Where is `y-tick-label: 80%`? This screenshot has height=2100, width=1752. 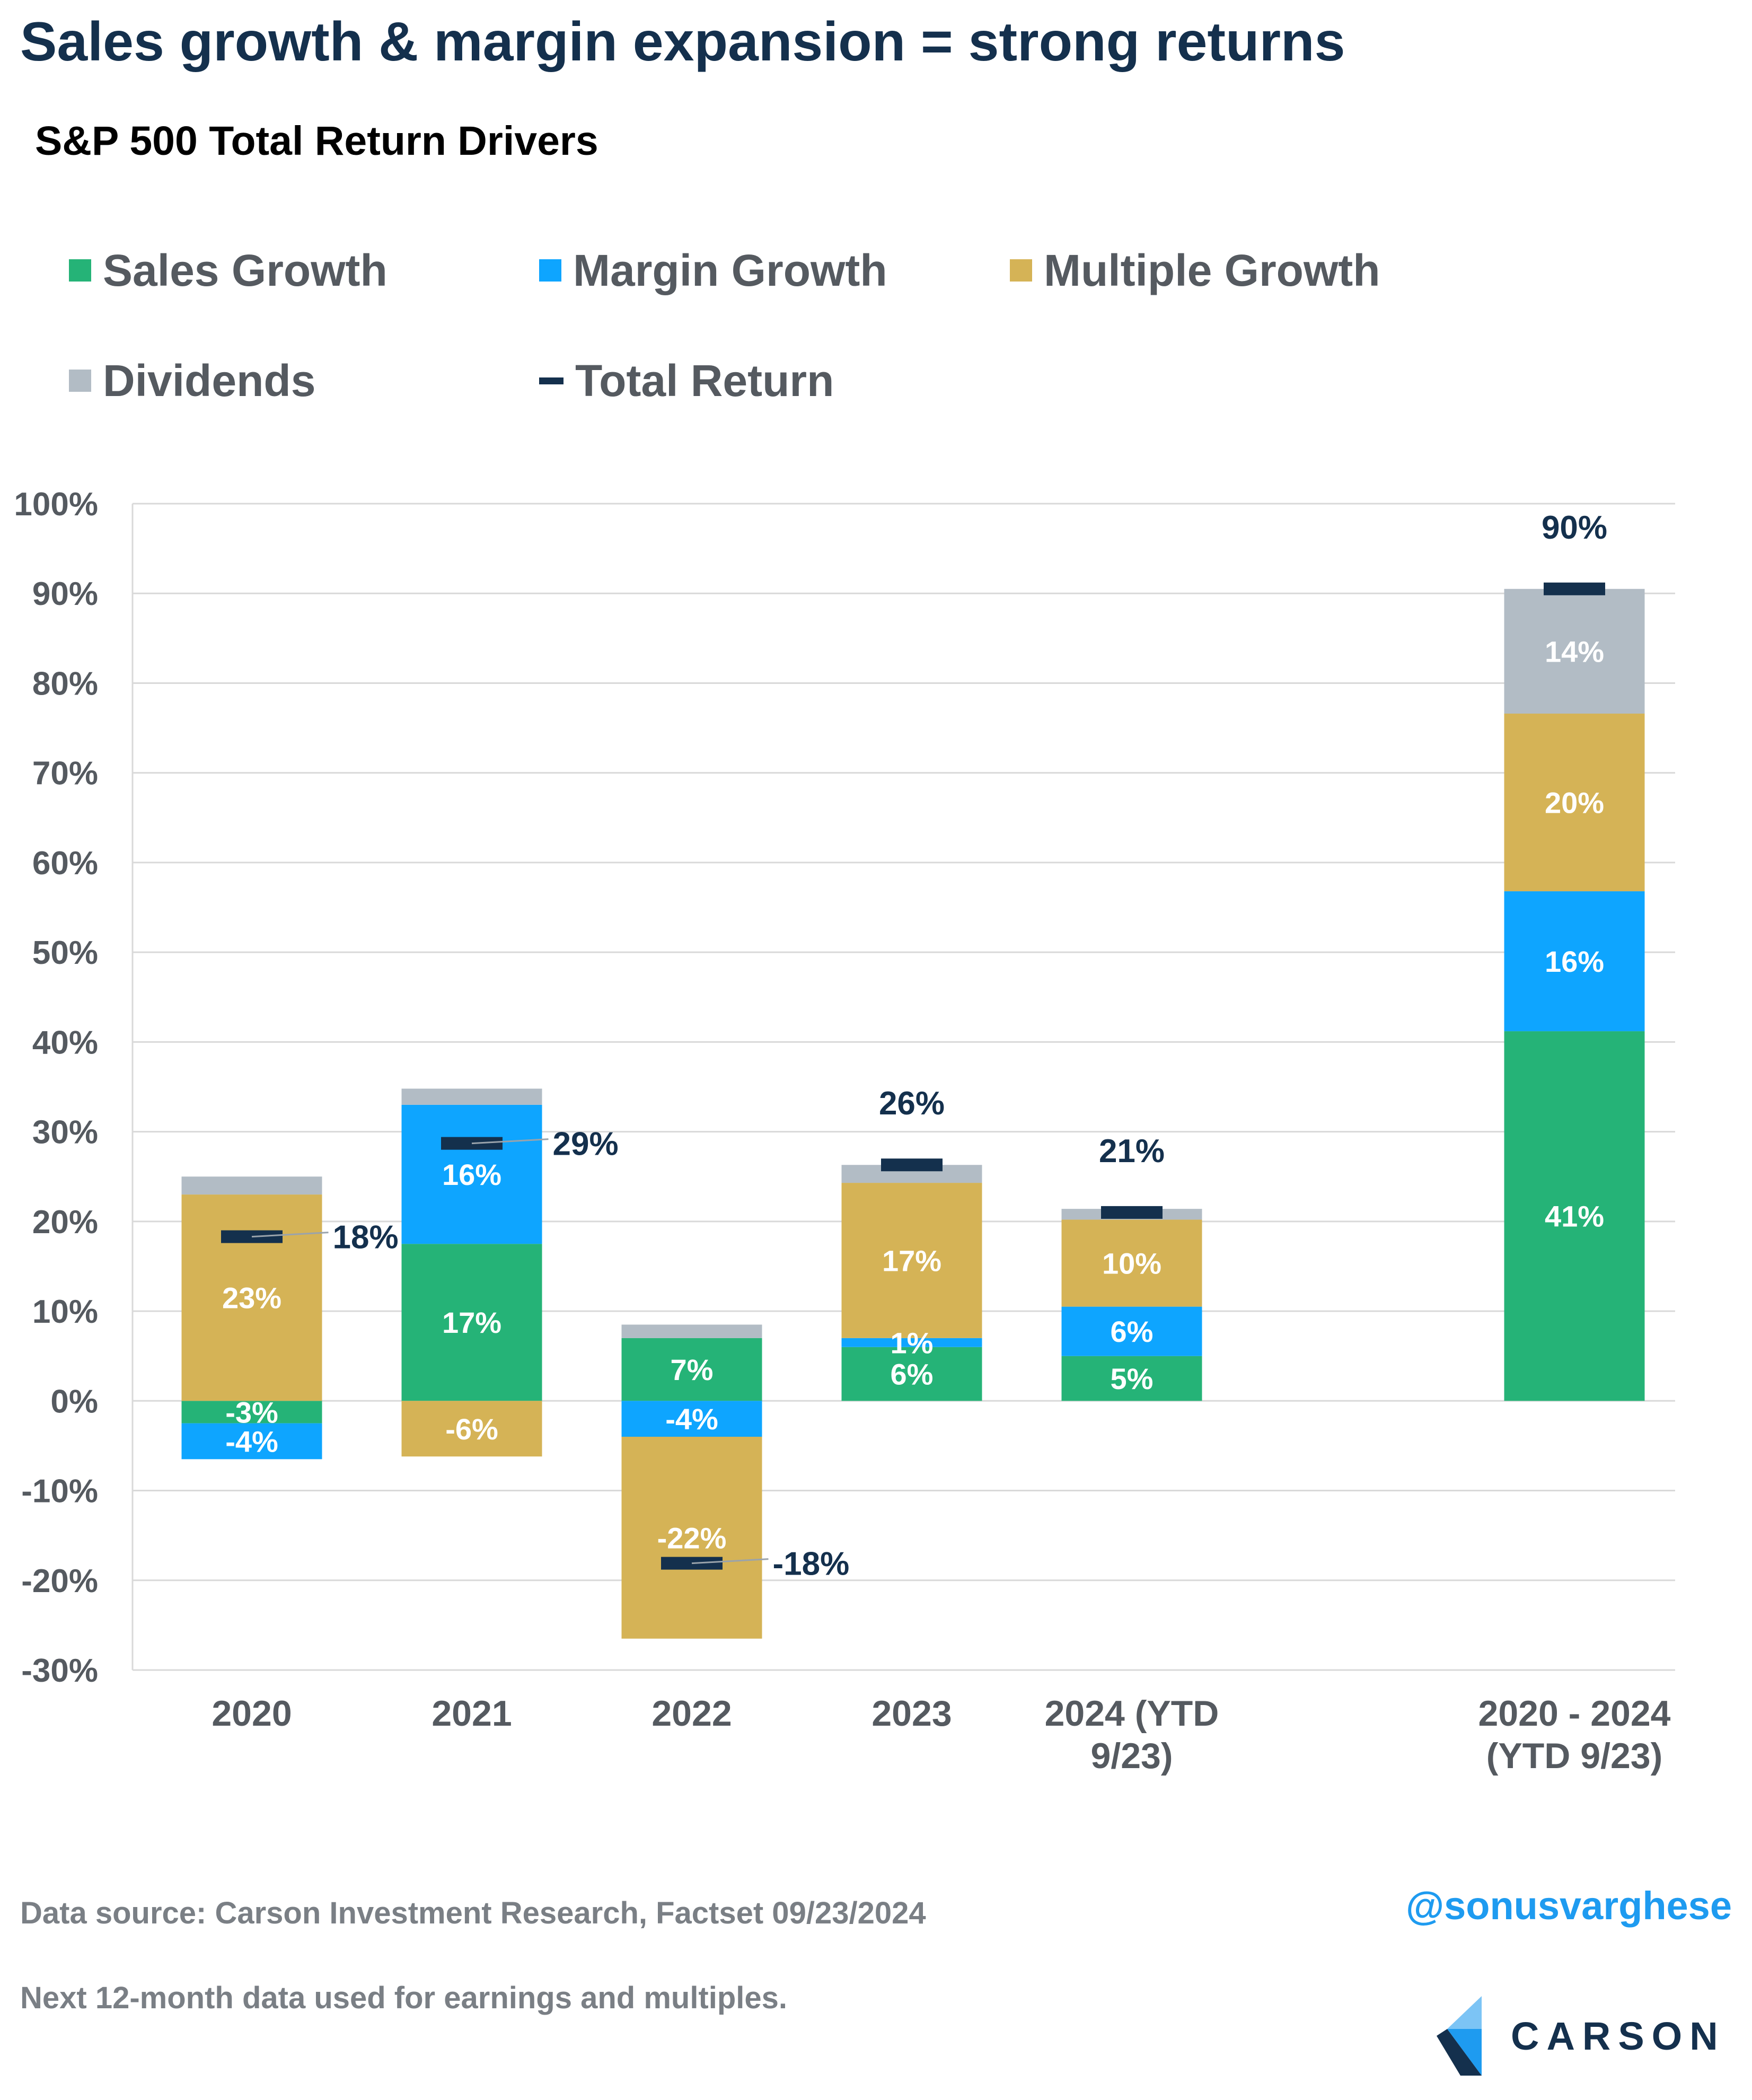
y-tick-label: 80% is located at coordinates (65, 683).